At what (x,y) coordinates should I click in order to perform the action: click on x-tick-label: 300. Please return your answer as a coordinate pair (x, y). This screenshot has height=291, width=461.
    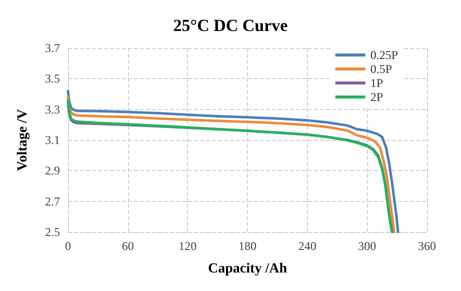
    Looking at the image, I should click on (367, 246).